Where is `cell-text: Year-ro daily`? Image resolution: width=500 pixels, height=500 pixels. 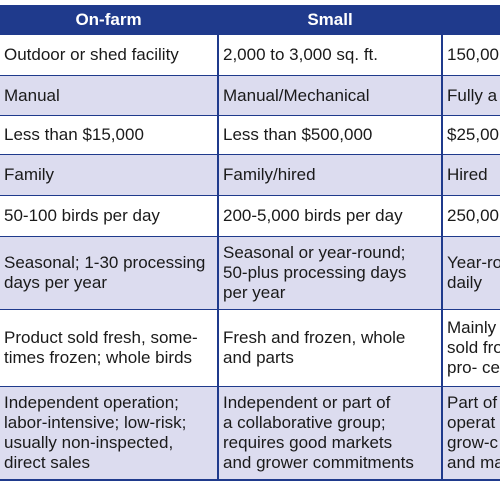 cell-text: Year-ro daily is located at coordinates (473, 272).